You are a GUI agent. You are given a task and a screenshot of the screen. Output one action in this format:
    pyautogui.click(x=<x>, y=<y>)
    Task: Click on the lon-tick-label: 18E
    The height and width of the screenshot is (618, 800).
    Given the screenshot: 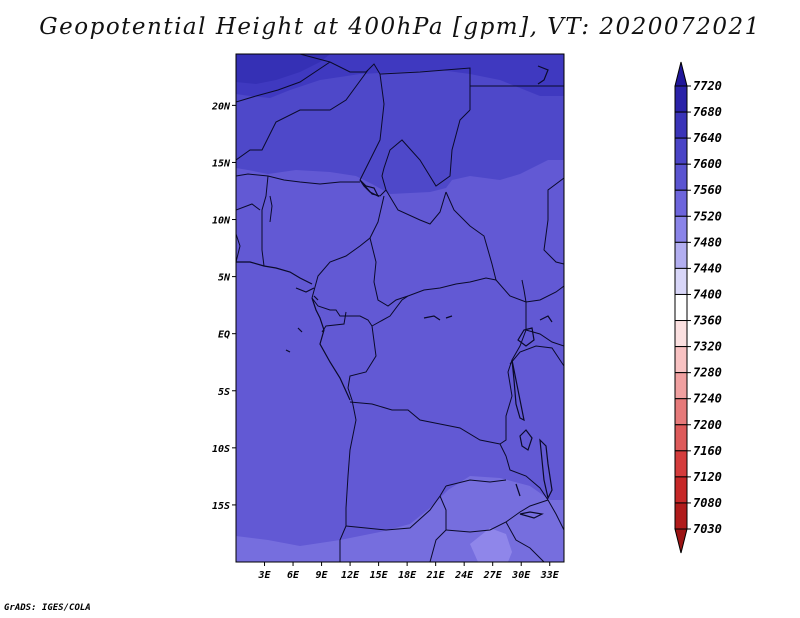 What is the action you would take?
    pyautogui.click(x=407, y=575)
    